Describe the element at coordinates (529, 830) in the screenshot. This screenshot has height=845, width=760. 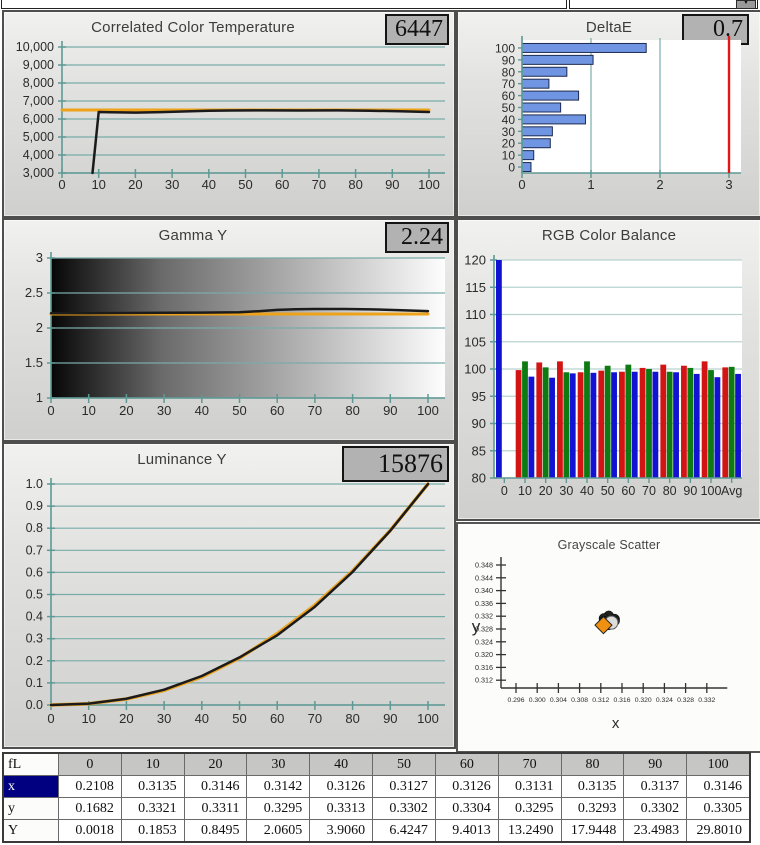
I see `table-cell-Y-70: 13.2490` at that location.